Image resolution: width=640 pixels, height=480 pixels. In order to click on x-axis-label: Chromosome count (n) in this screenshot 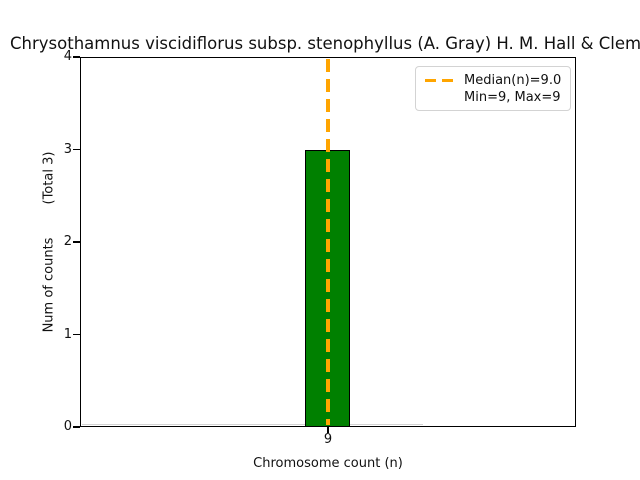, I will do `click(328, 463)`.